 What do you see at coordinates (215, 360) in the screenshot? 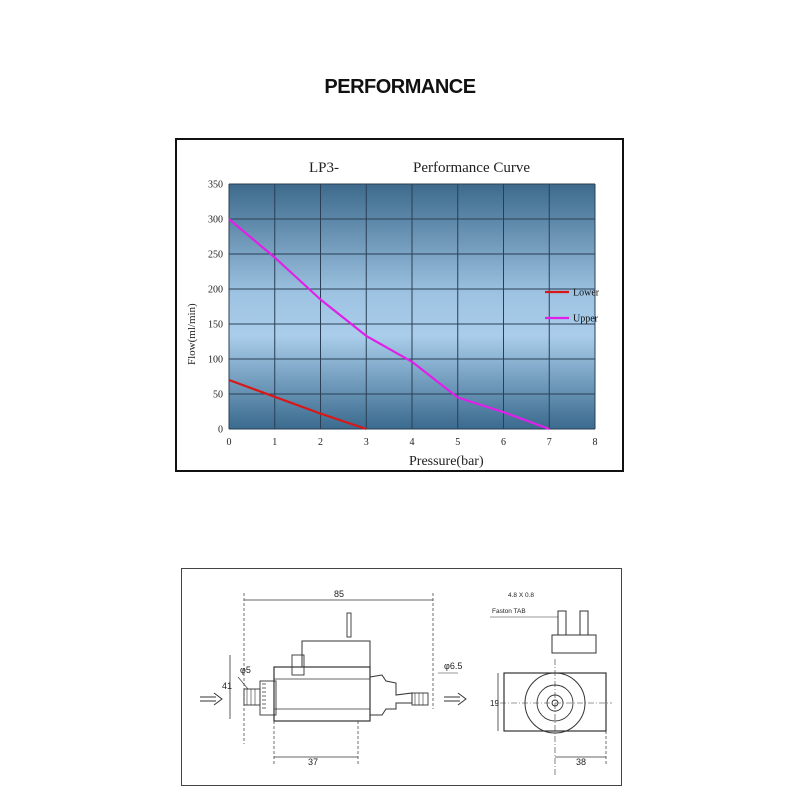
I see `y-tick-label: 100` at bounding box center [215, 360].